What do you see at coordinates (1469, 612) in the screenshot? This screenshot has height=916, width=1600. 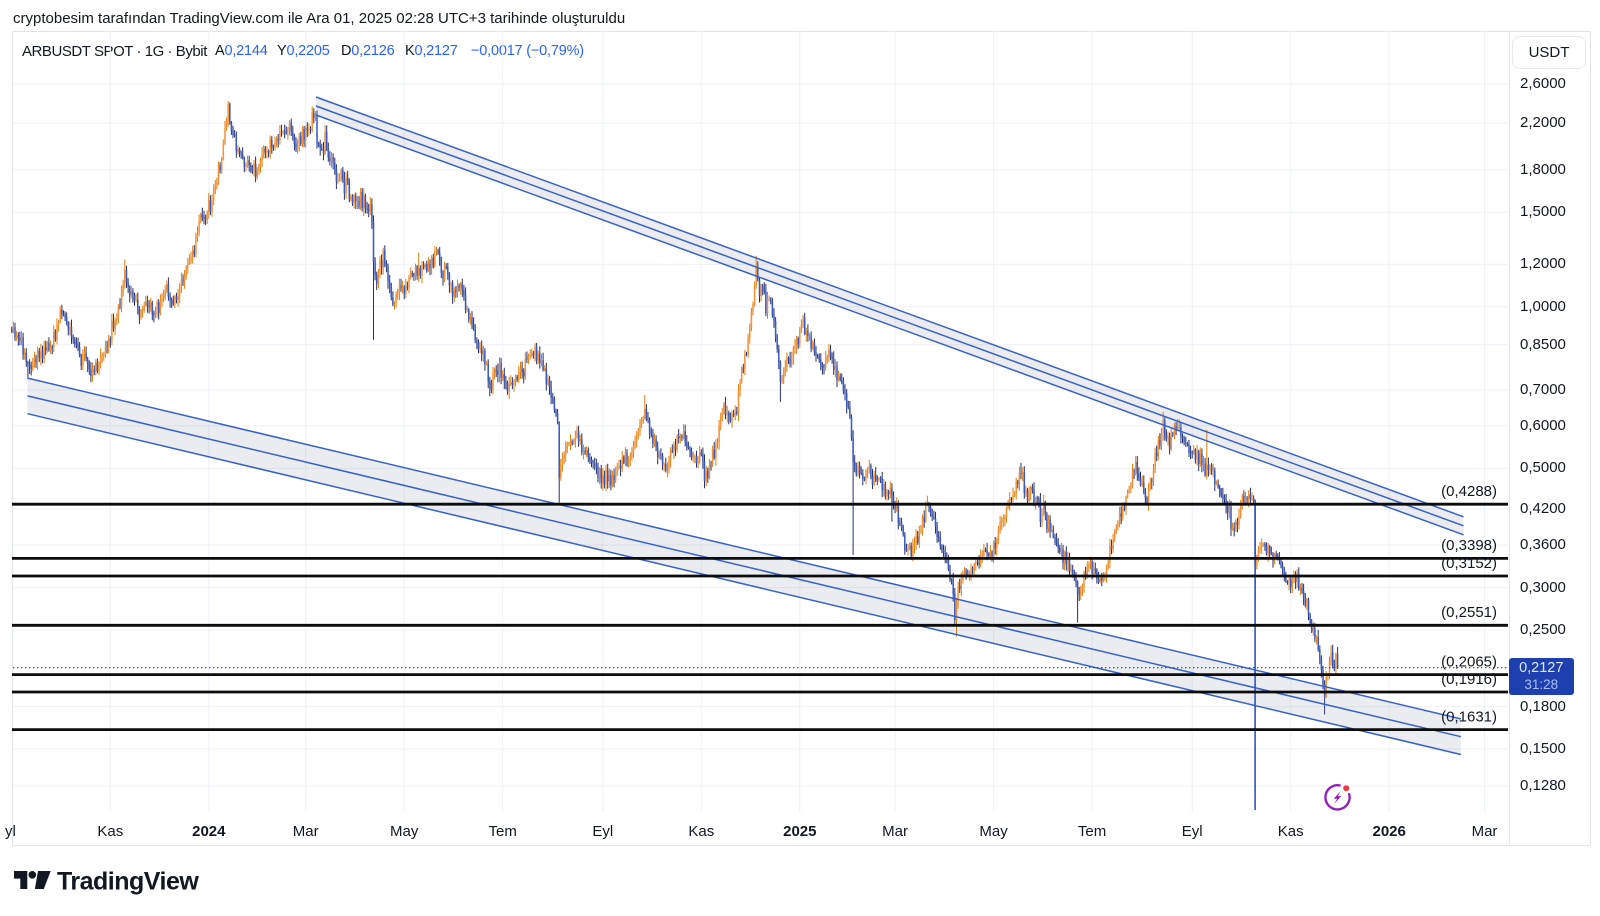 I see `svg-text: (0,2551)` at bounding box center [1469, 612].